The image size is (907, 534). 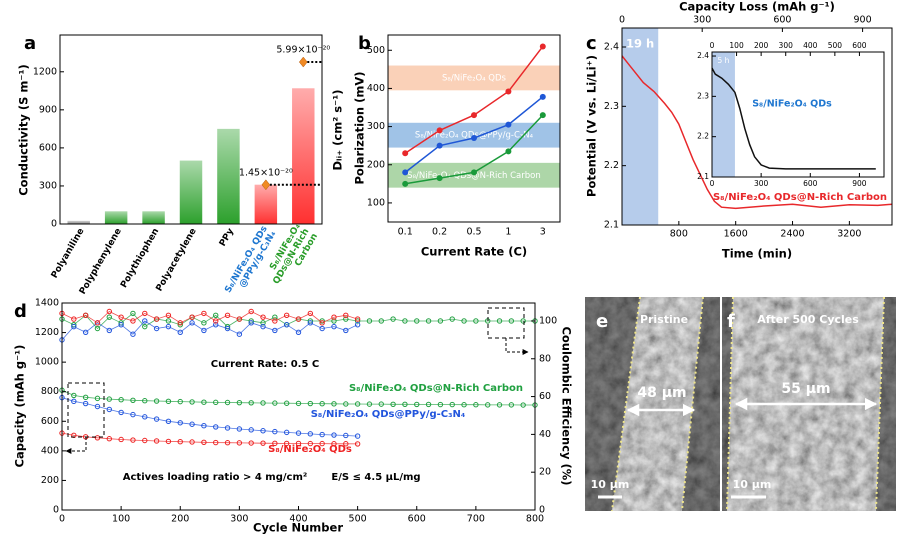 What do you see at coordinates (364, 43) in the screenshot?
I see `panel-letter: b` at bounding box center [364, 43].